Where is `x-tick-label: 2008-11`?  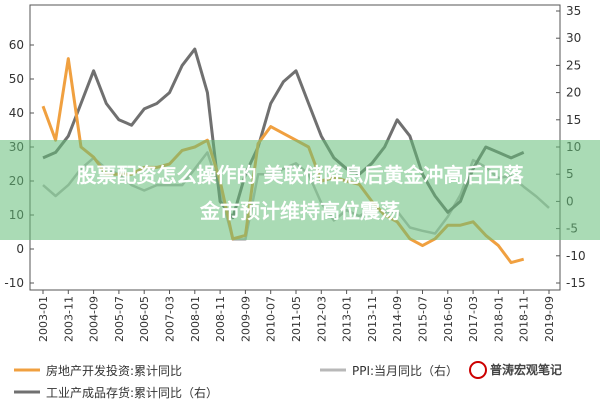
x-tick-label: 2008-11 is located at coordinates (220, 319).